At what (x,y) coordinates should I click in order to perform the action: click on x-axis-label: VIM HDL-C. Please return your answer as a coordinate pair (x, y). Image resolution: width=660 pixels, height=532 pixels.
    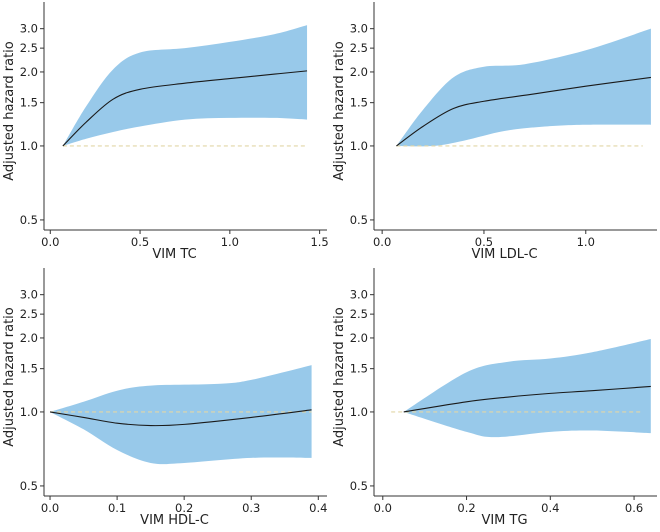
    Looking at the image, I should click on (174, 520).